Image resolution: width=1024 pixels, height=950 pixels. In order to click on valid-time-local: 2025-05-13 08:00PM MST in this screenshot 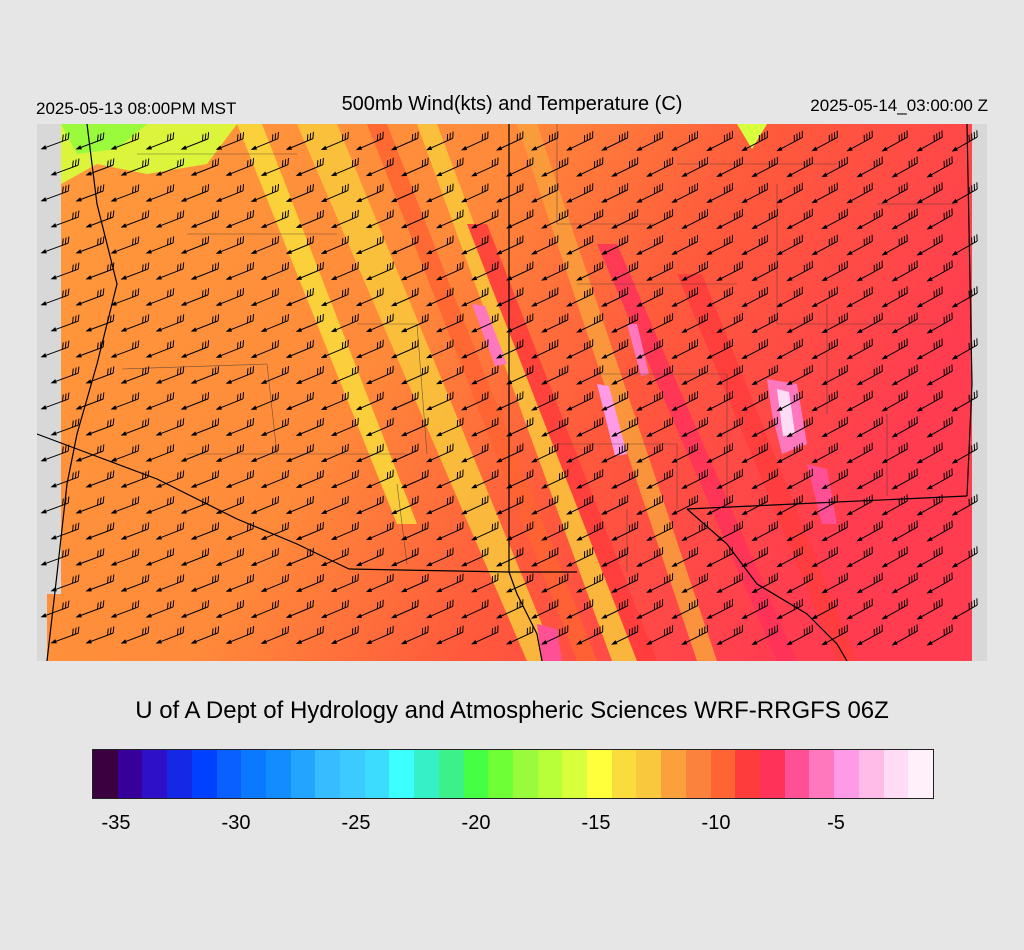, I will do `click(136, 108)`.